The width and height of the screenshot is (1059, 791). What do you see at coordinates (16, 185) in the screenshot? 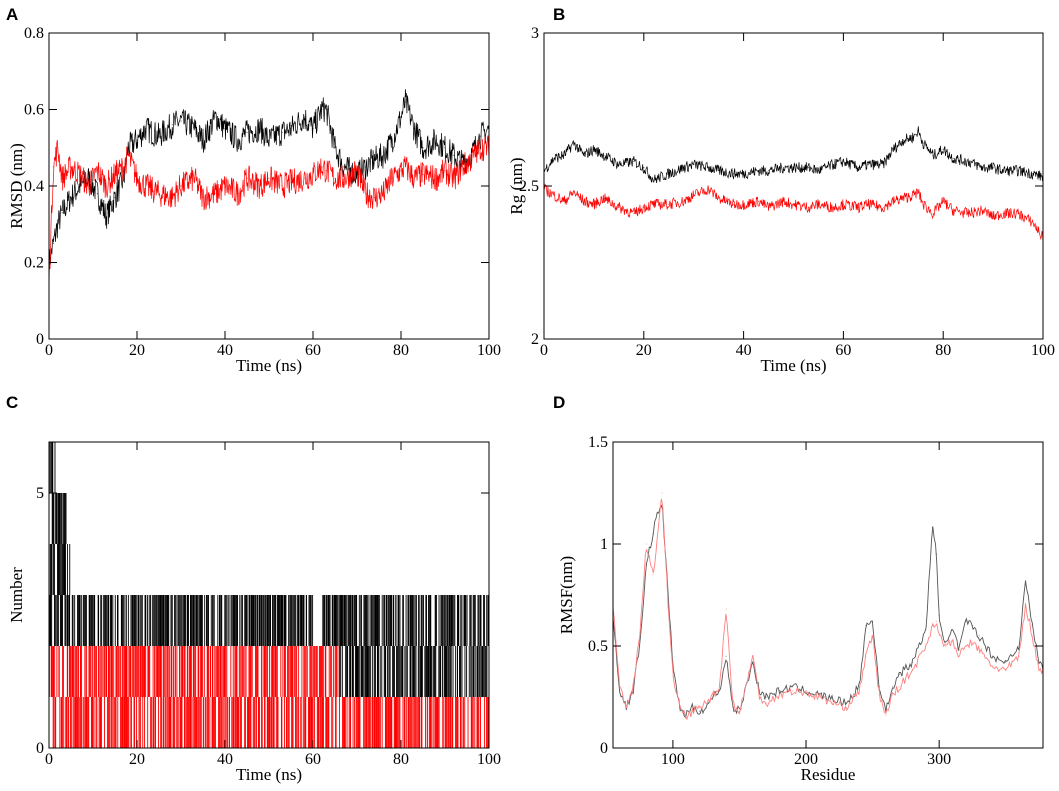
I see `y-axis-label: RMSD (nm)` at bounding box center [16, 185].